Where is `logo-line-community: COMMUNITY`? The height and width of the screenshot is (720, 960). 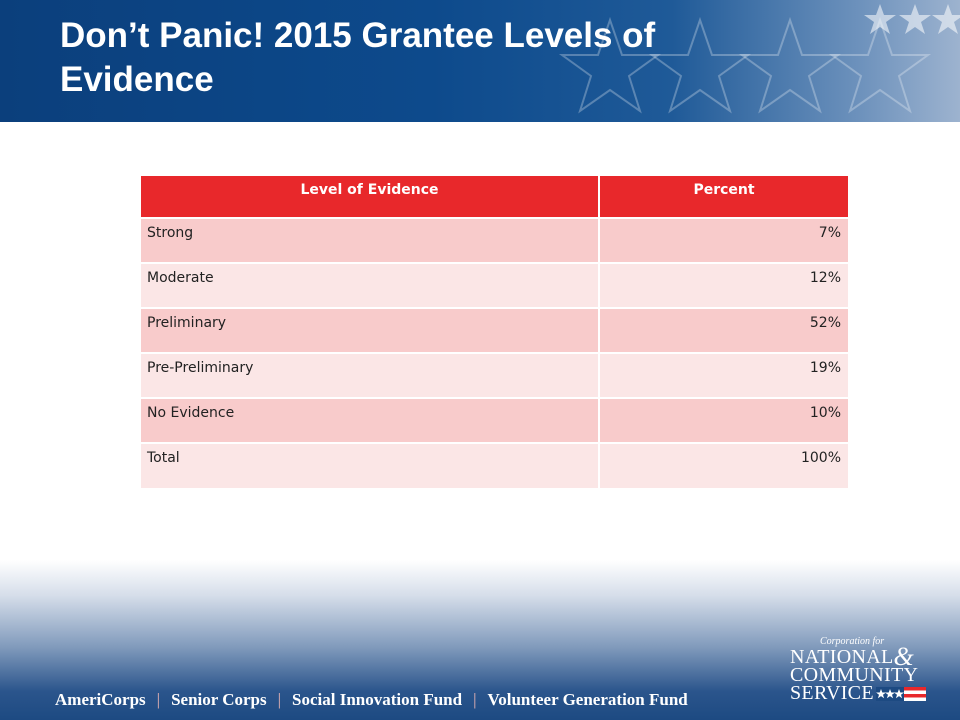
logo-line-community: COMMUNITY is located at coordinates (854, 675).